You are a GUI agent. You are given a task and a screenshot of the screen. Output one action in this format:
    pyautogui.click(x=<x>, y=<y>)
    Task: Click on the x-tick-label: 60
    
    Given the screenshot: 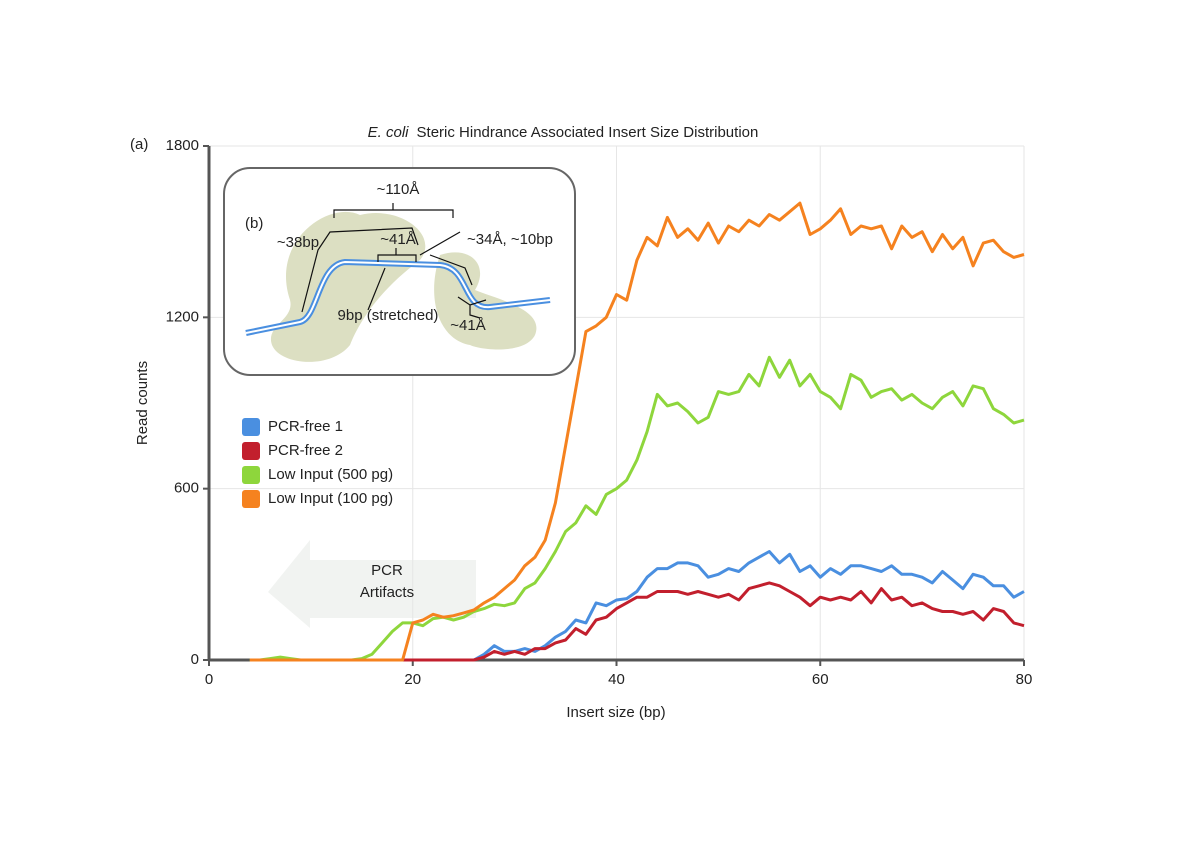 What is the action you would take?
    pyautogui.click(x=820, y=679)
    